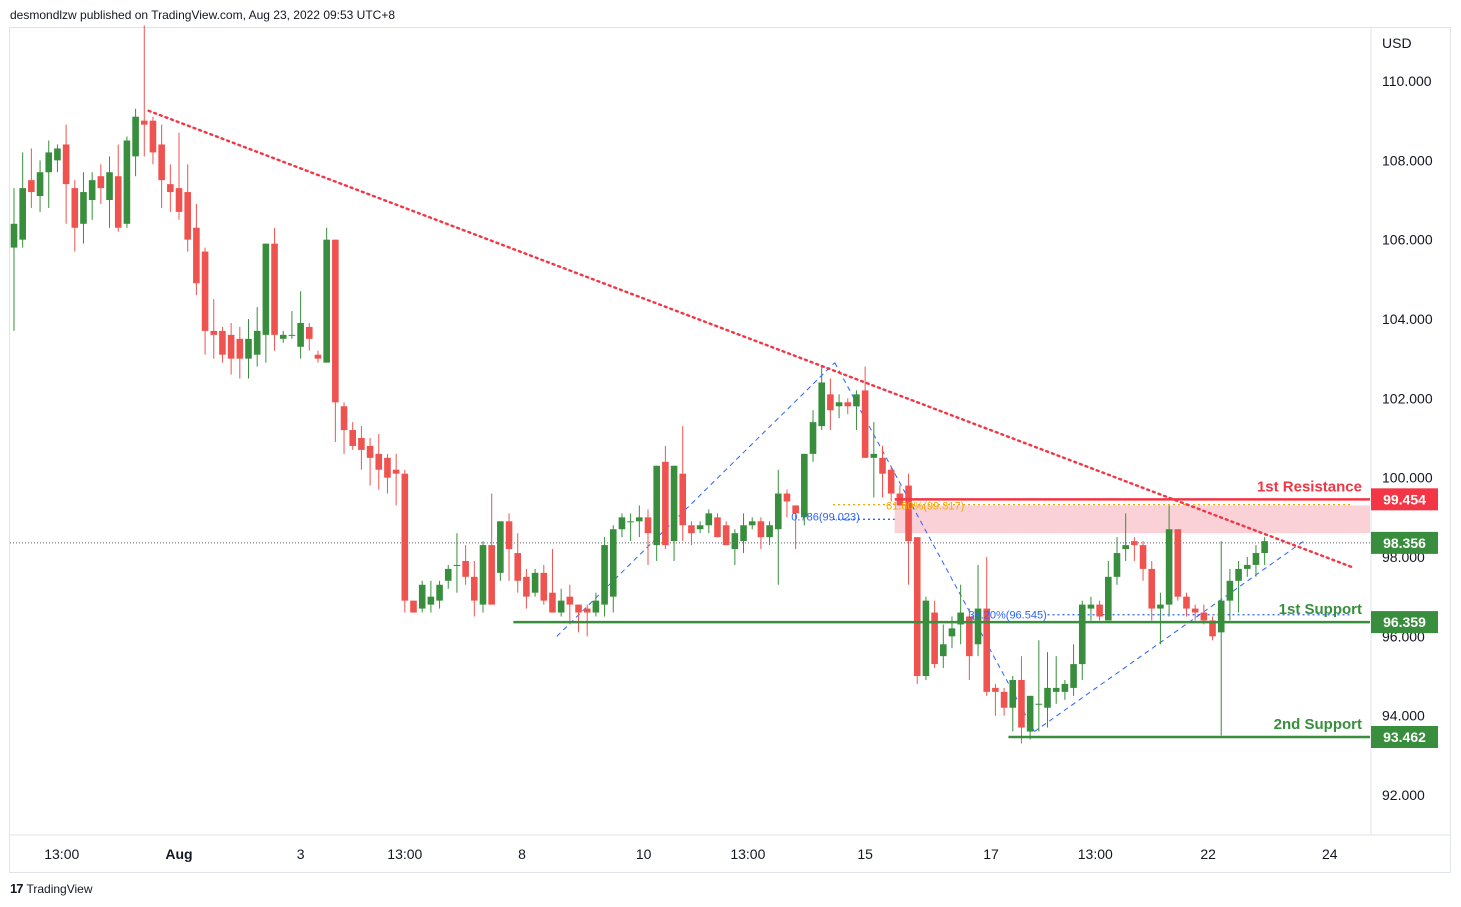  Describe the element at coordinates (301, 854) in the screenshot. I see `x-tick-label: 3` at that location.